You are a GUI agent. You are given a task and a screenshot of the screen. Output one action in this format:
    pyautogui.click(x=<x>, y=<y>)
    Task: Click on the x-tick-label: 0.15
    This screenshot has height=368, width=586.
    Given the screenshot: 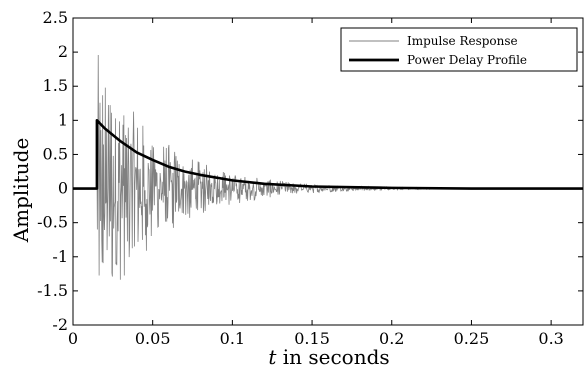 What is the action you would take?
    pyautogui.click(x=312, y=338)
    